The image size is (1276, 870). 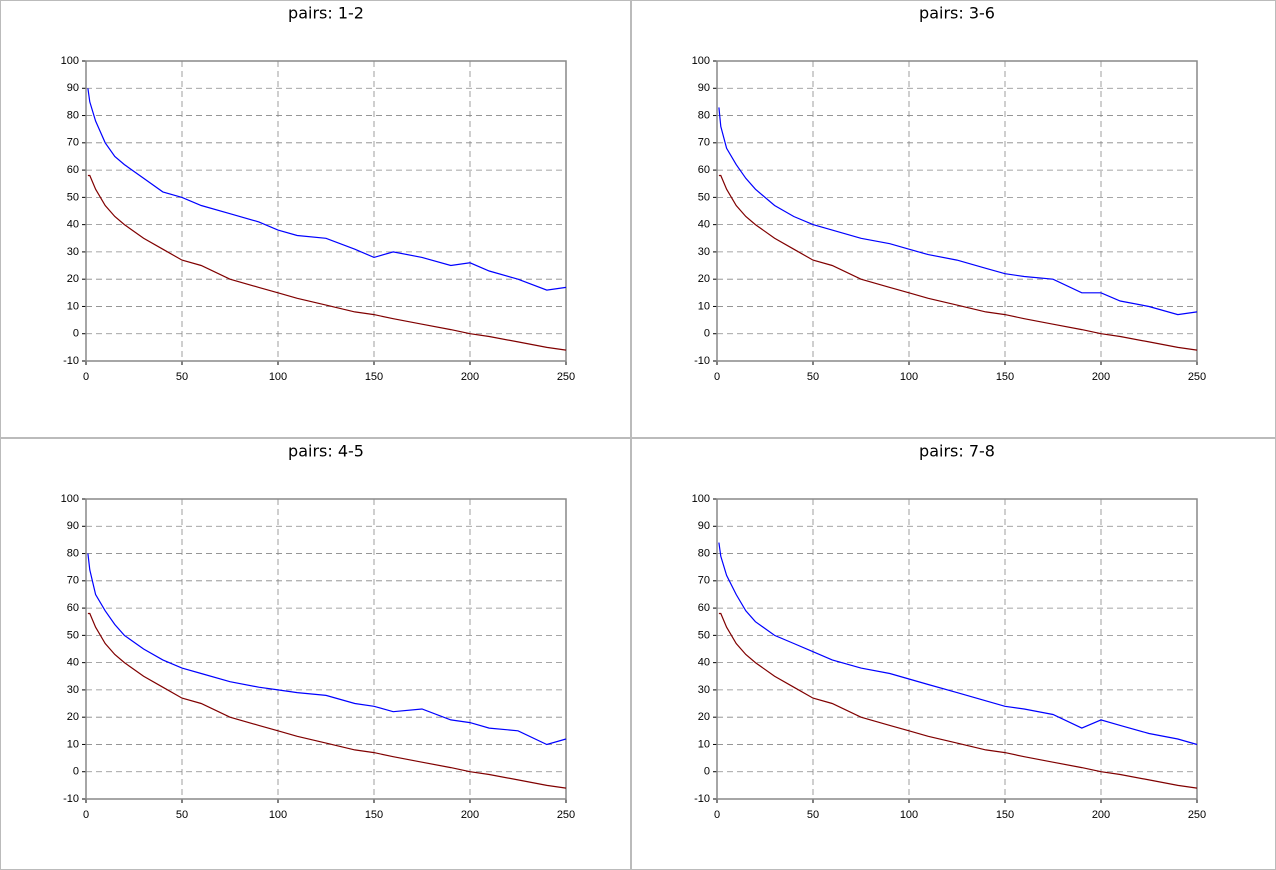 What do you see at coordinates (957, 451) in the screenshot?
I see `chart-title: pairs: 7-8` at bounding box center [957, 451].